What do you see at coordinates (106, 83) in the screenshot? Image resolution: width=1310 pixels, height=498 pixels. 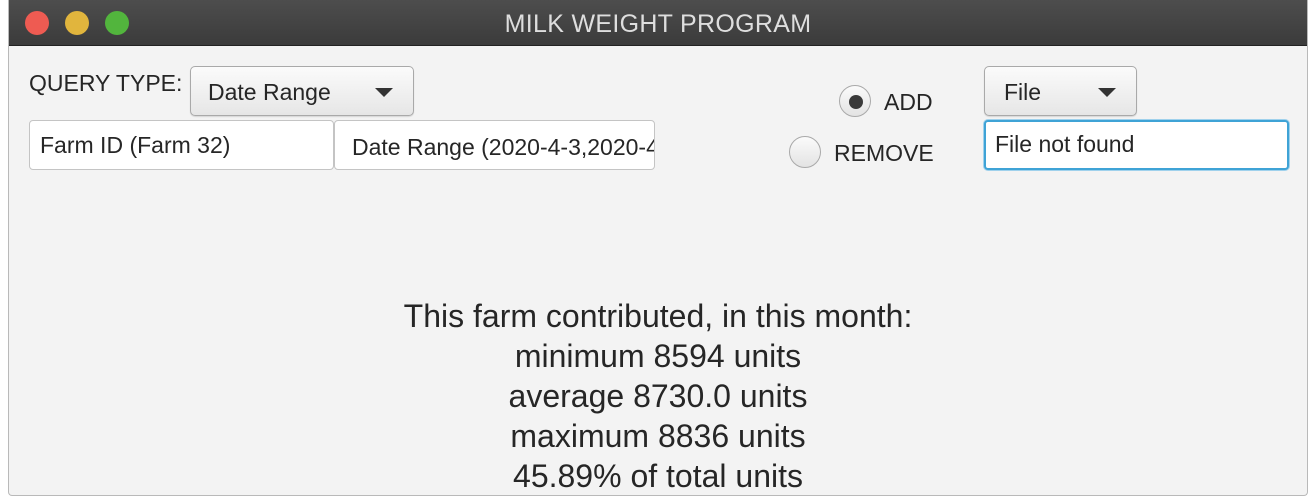 I see `query-type-label: QUERY TYPE:` at bounding box center [106, 83].